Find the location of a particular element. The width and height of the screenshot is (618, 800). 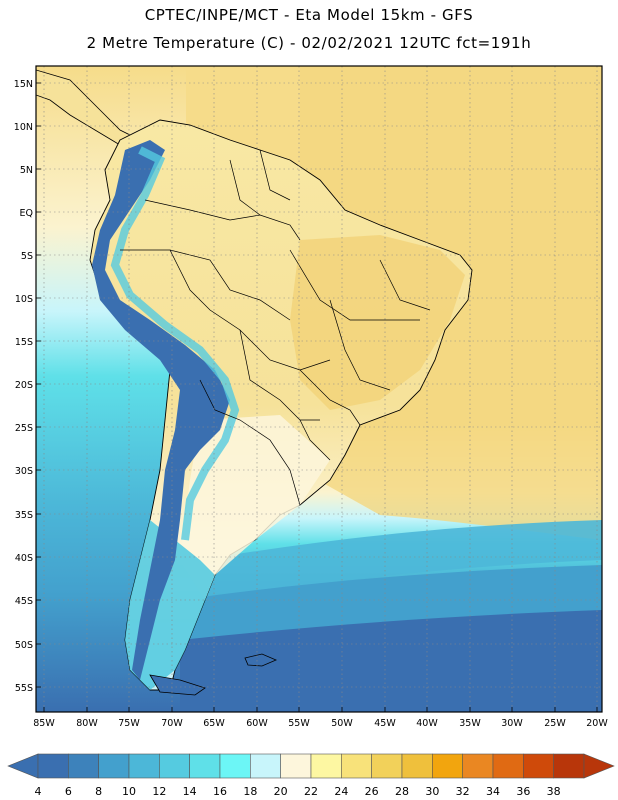

northeast-warm-zone is located at coordinates (377, 322).